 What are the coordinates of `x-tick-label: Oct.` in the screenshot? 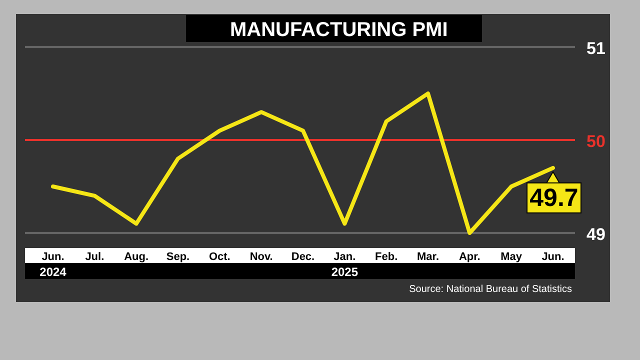 It's located at (219, 257).